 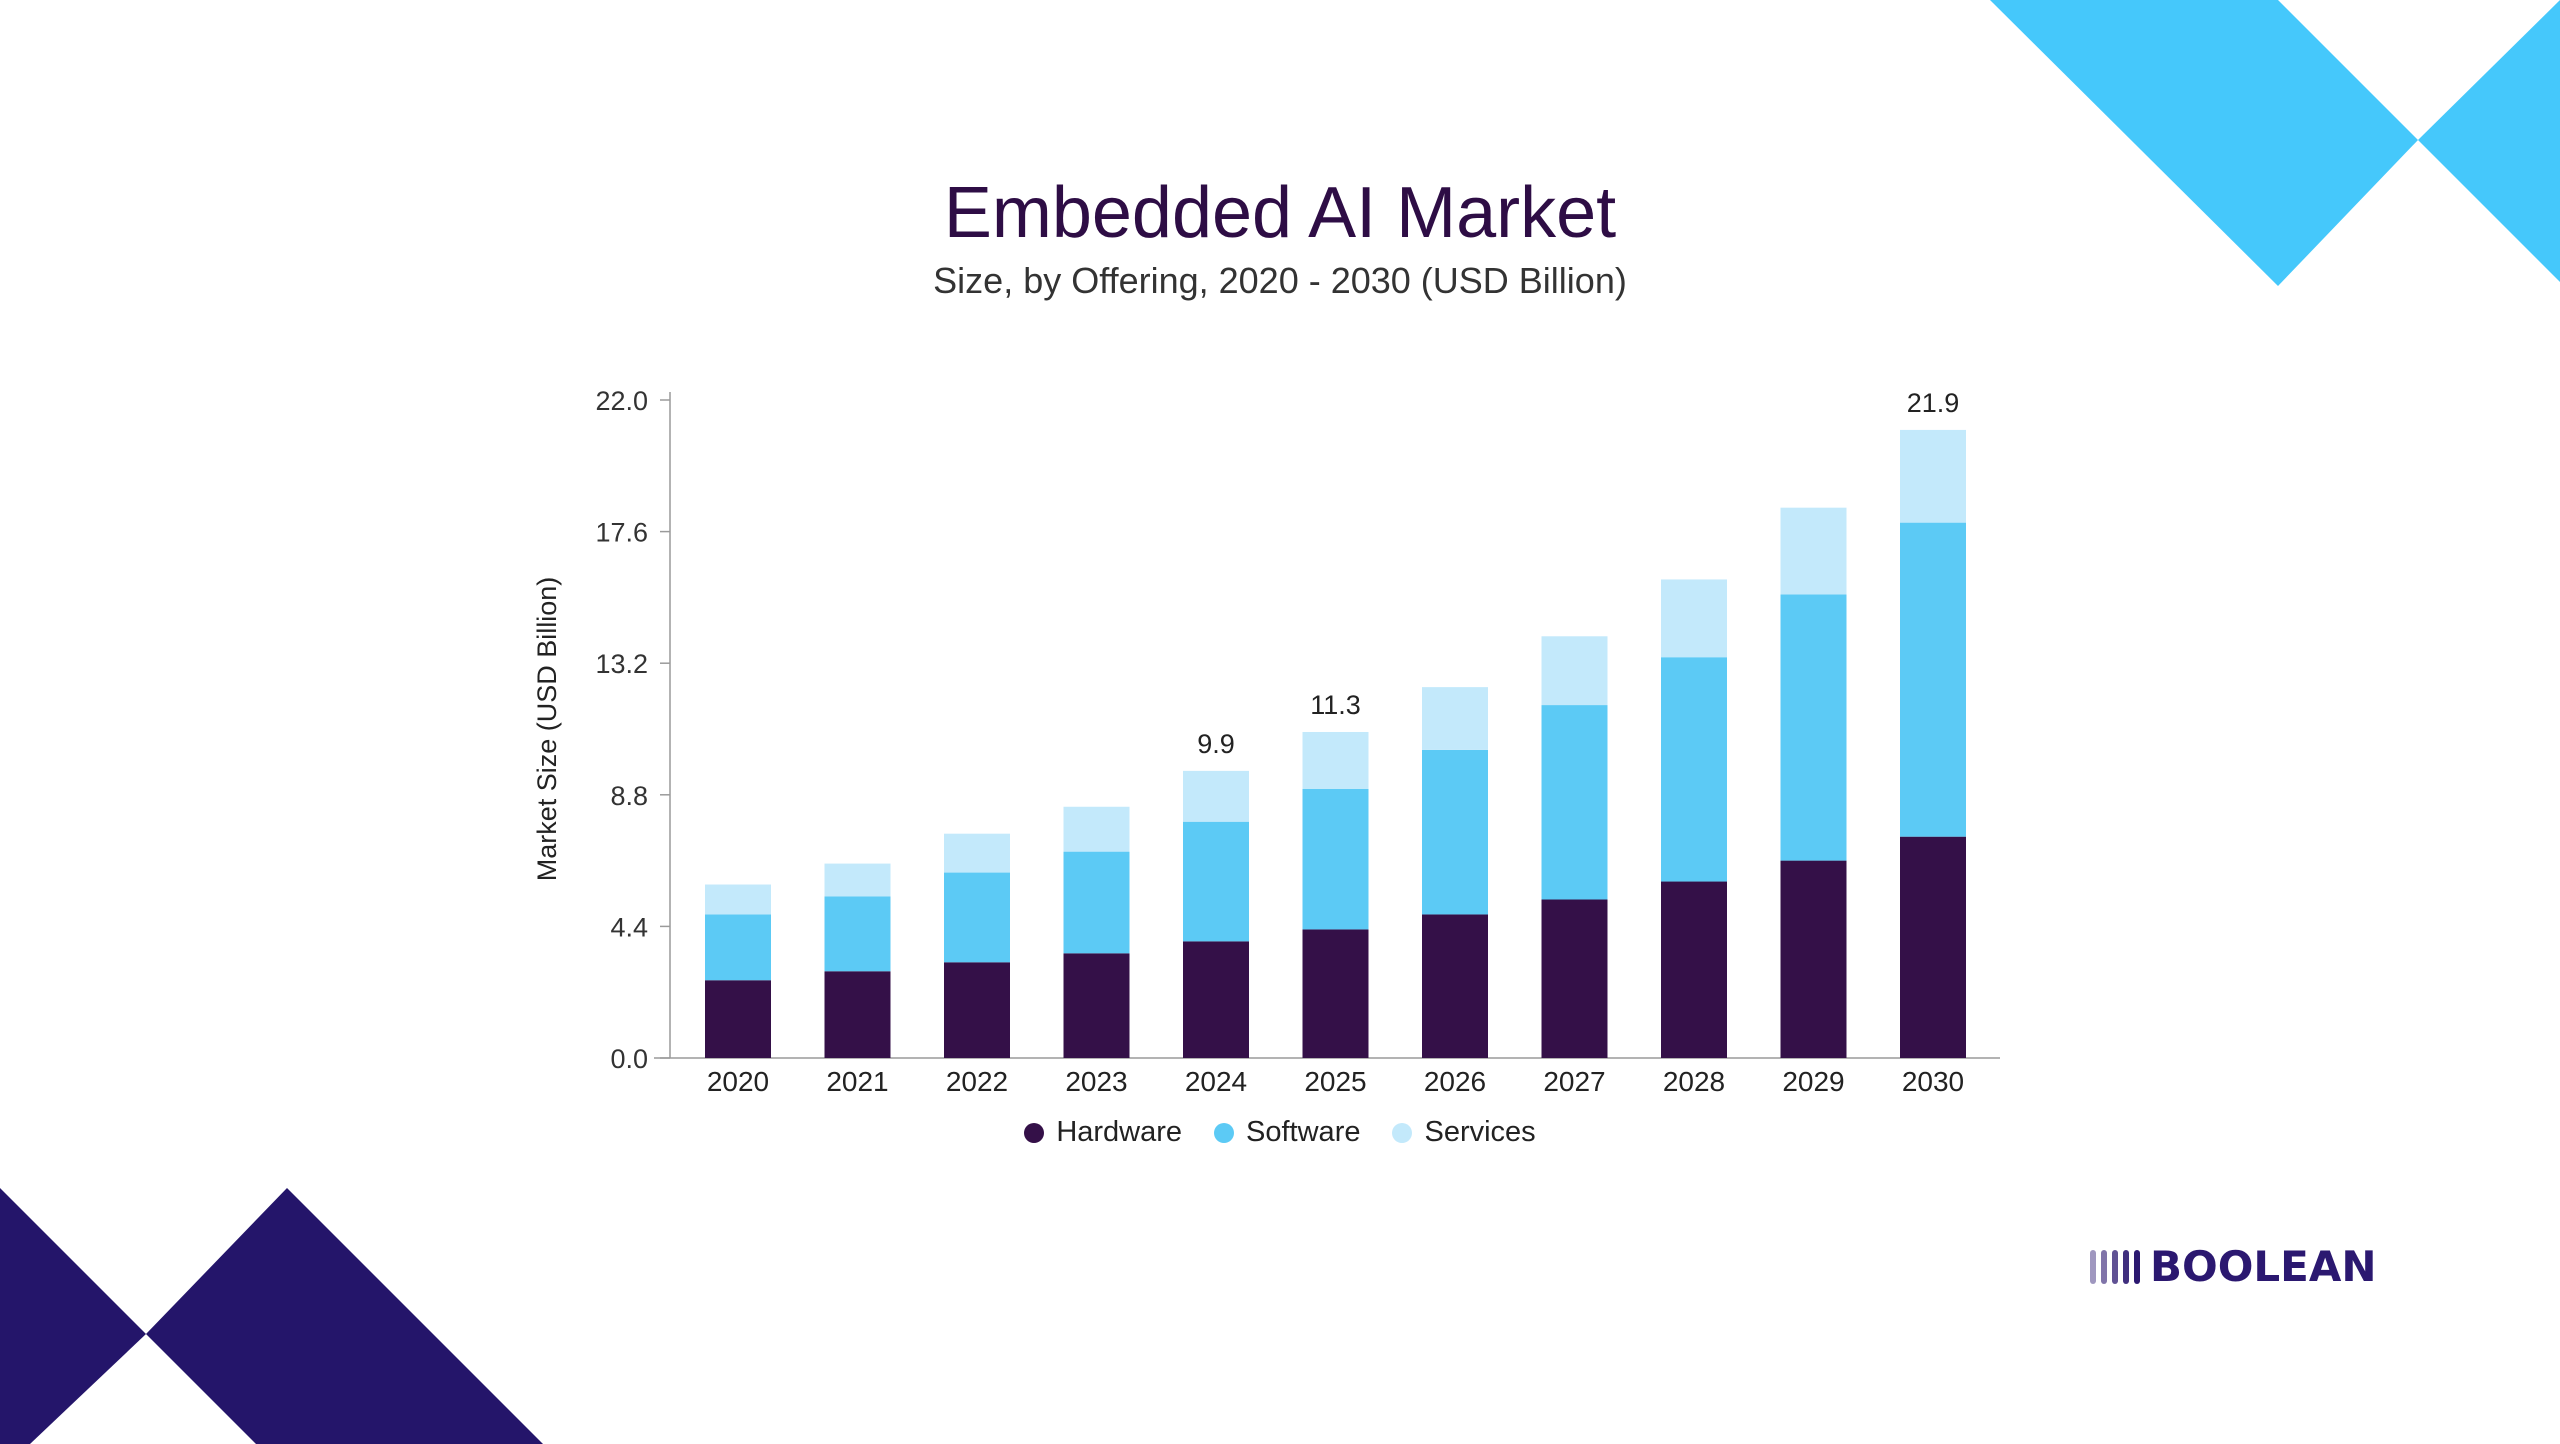 What do you see at coordinates (977, 853) in the screenshot?
I see `bar-services-2022` at bounding box center [977, 853].